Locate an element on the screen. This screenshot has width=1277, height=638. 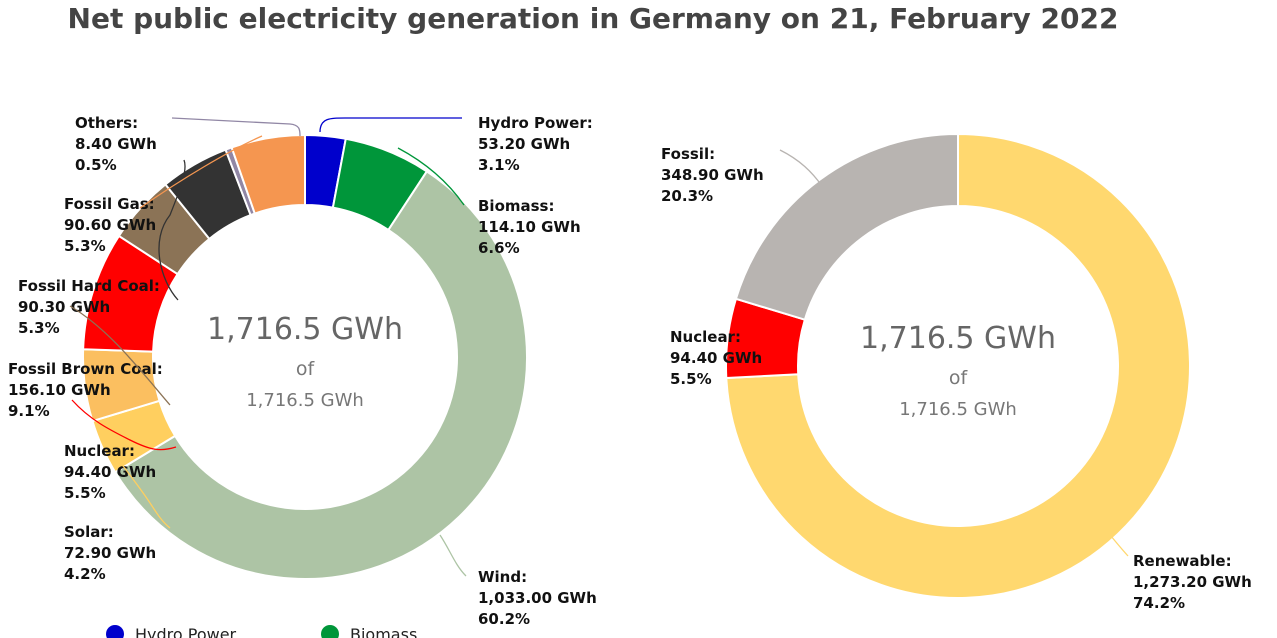
donut2-label-nuclear-line-3: 5.5% is located at coordinates (691, 379).